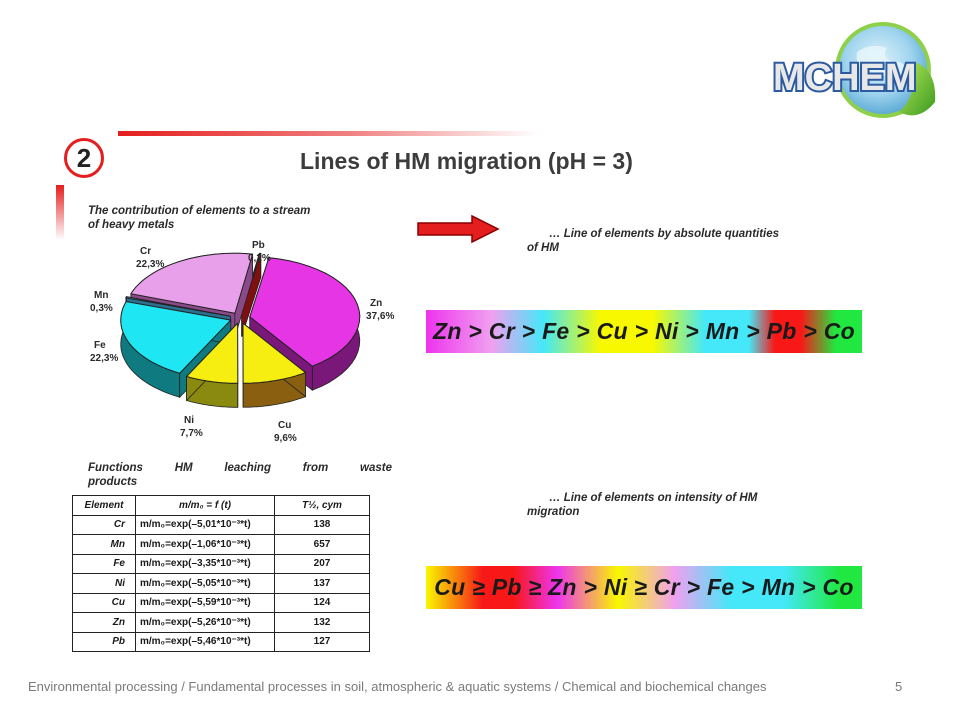  Describe the element at coordinates (305, 312) in the screenshot. I see `pie-slice-zn` at that location.